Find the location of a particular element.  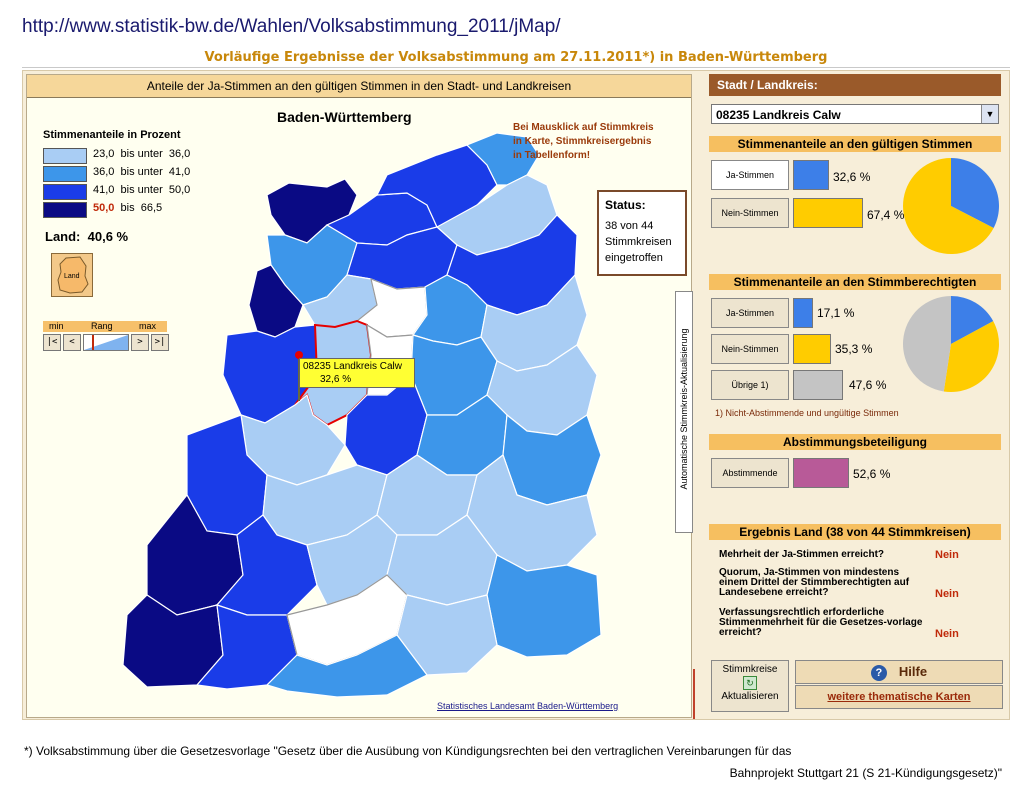

legend-from: 23,0 is located at coordinates (104, 154).